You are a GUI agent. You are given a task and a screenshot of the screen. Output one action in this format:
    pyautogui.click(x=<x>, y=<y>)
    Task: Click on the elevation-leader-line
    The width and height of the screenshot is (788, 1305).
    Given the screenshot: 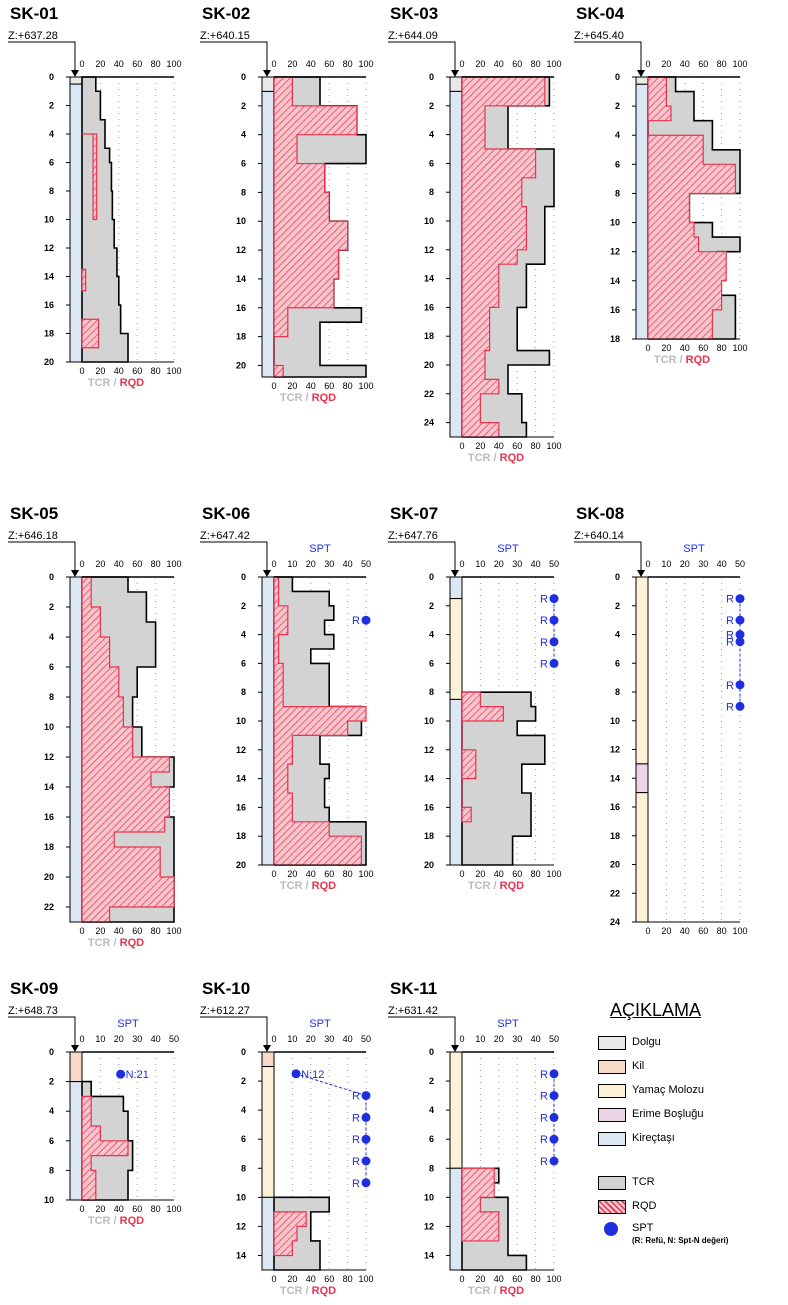 What is the action you would take?
    pyautogui.click(x=608, y=556)
    